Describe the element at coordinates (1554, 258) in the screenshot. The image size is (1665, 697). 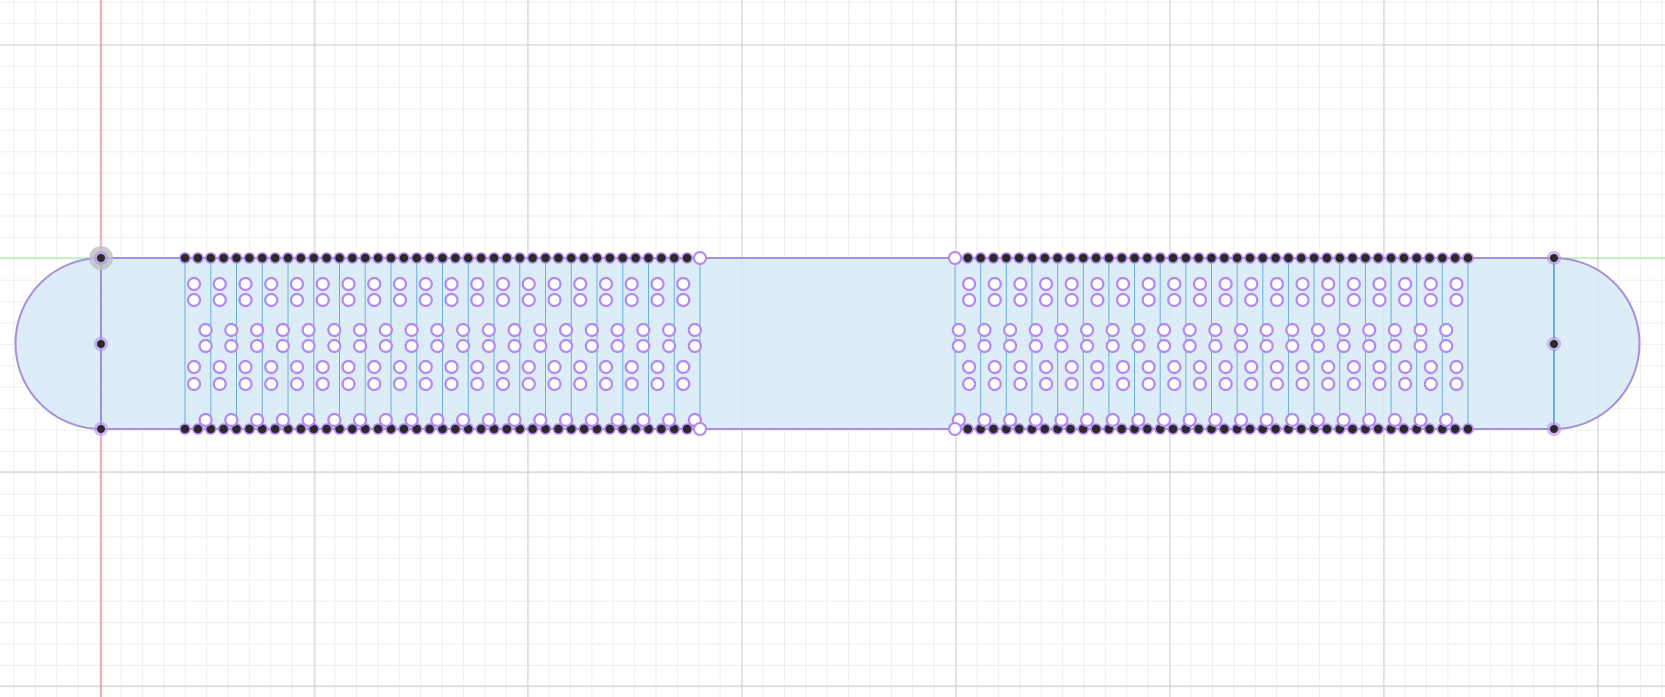
I see `slot-right-top-point` at that location.